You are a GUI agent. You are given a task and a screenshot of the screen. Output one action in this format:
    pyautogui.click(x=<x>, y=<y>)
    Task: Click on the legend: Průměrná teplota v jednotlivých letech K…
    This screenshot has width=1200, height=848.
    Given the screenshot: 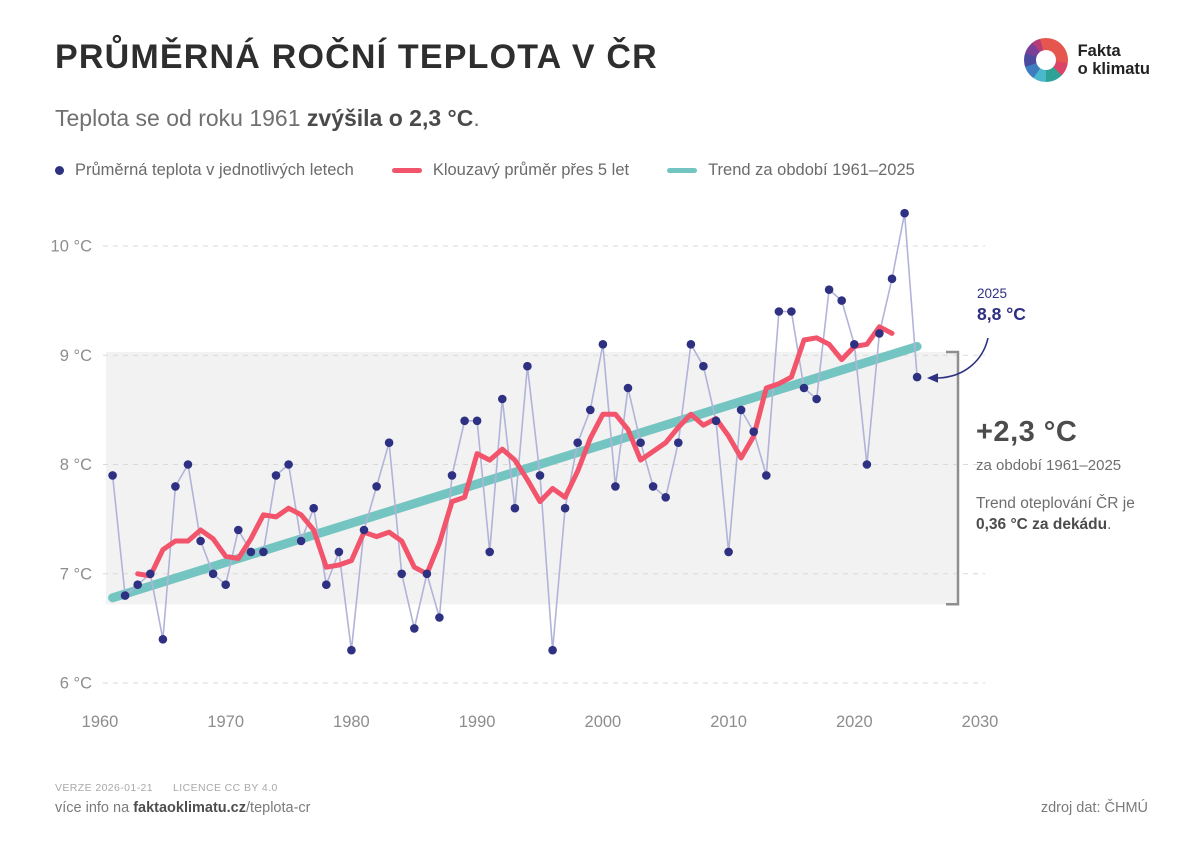 What is the action you would take?
    pyautogui.click(x=485, y=170)
    